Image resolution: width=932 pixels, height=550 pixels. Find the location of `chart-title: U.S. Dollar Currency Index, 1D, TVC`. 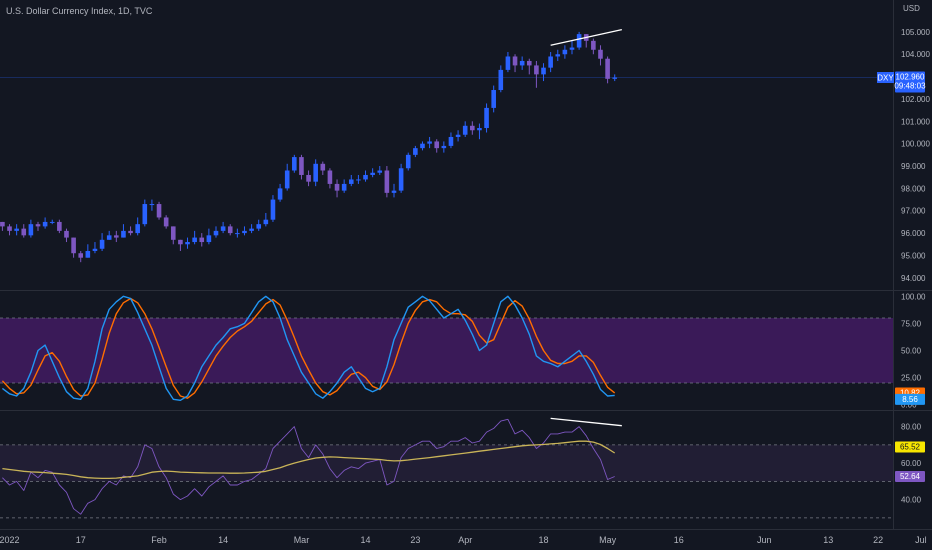

chart-title: U.S. Dollar Currency Index, 1D, TVC is located at coordinates (79, 11).